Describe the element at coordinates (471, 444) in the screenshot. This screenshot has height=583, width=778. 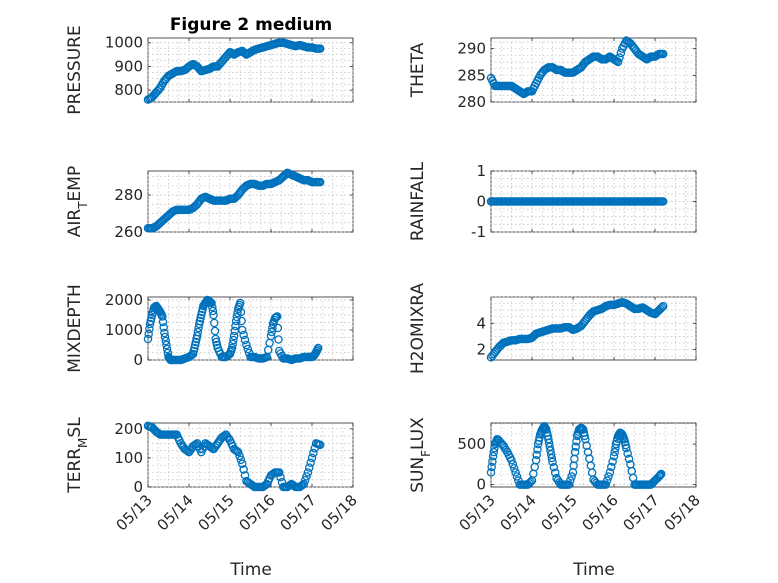
I see `y-tick-label: 500` at that location.